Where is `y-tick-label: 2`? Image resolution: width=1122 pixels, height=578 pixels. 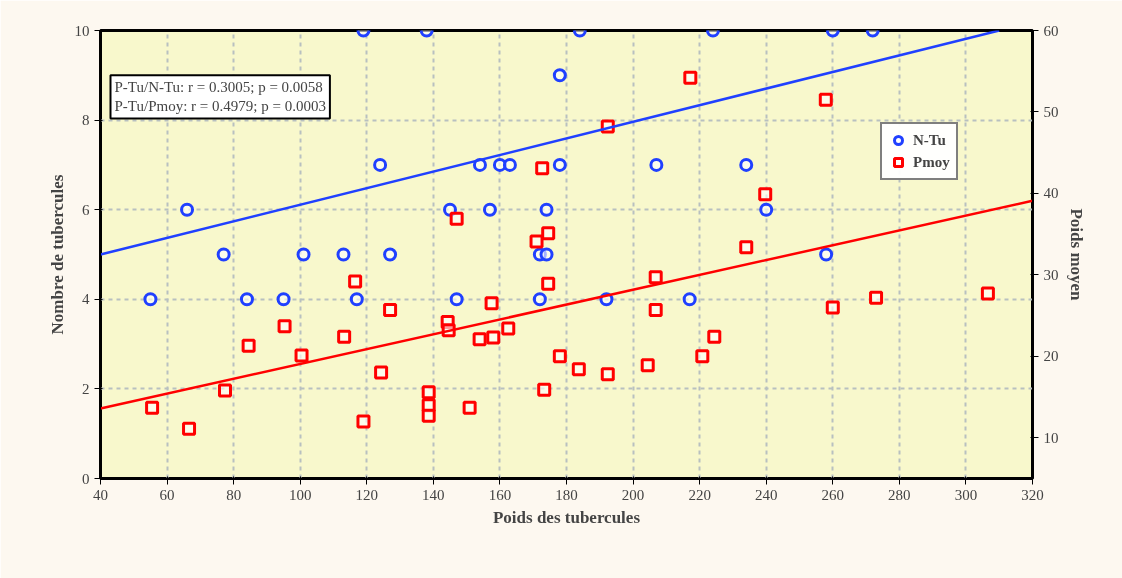
y-tick-label: 2 is located at coordinates (86, 388).